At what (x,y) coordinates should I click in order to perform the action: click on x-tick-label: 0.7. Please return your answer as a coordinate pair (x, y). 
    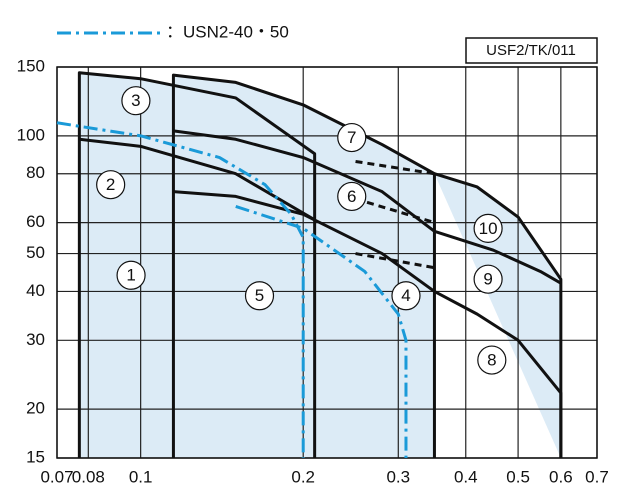
    Looking at the image, I should click on (597, 476).